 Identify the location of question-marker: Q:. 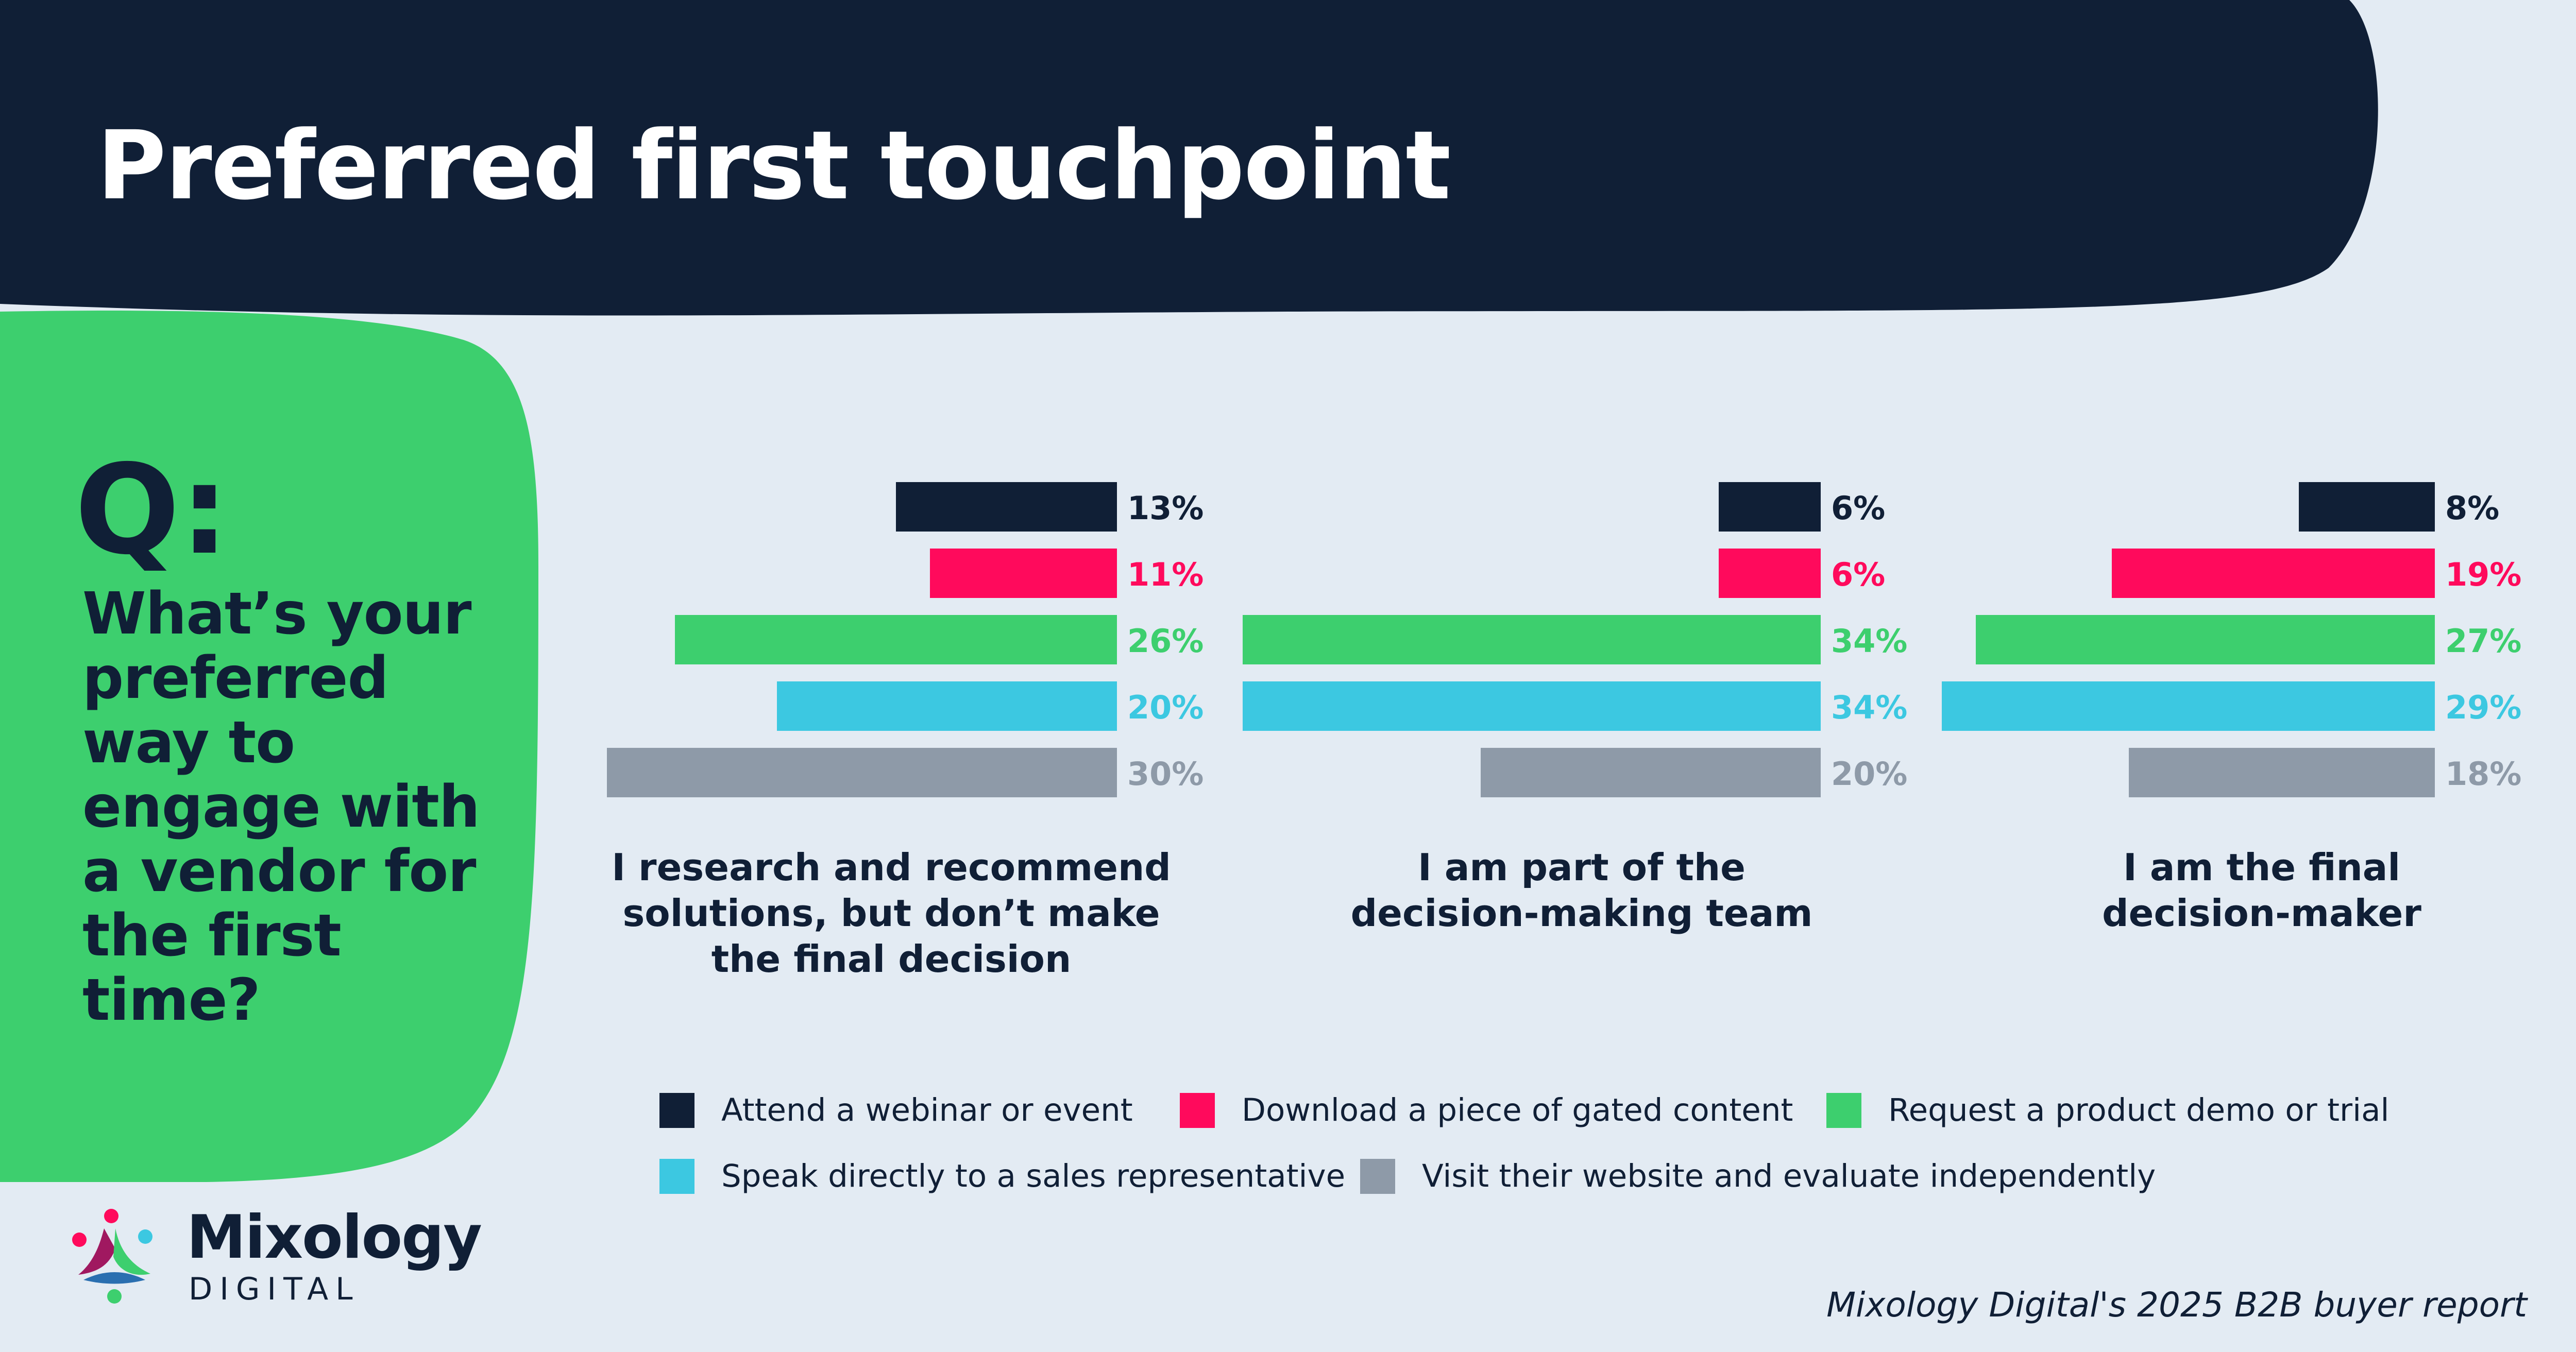
(152, 510).